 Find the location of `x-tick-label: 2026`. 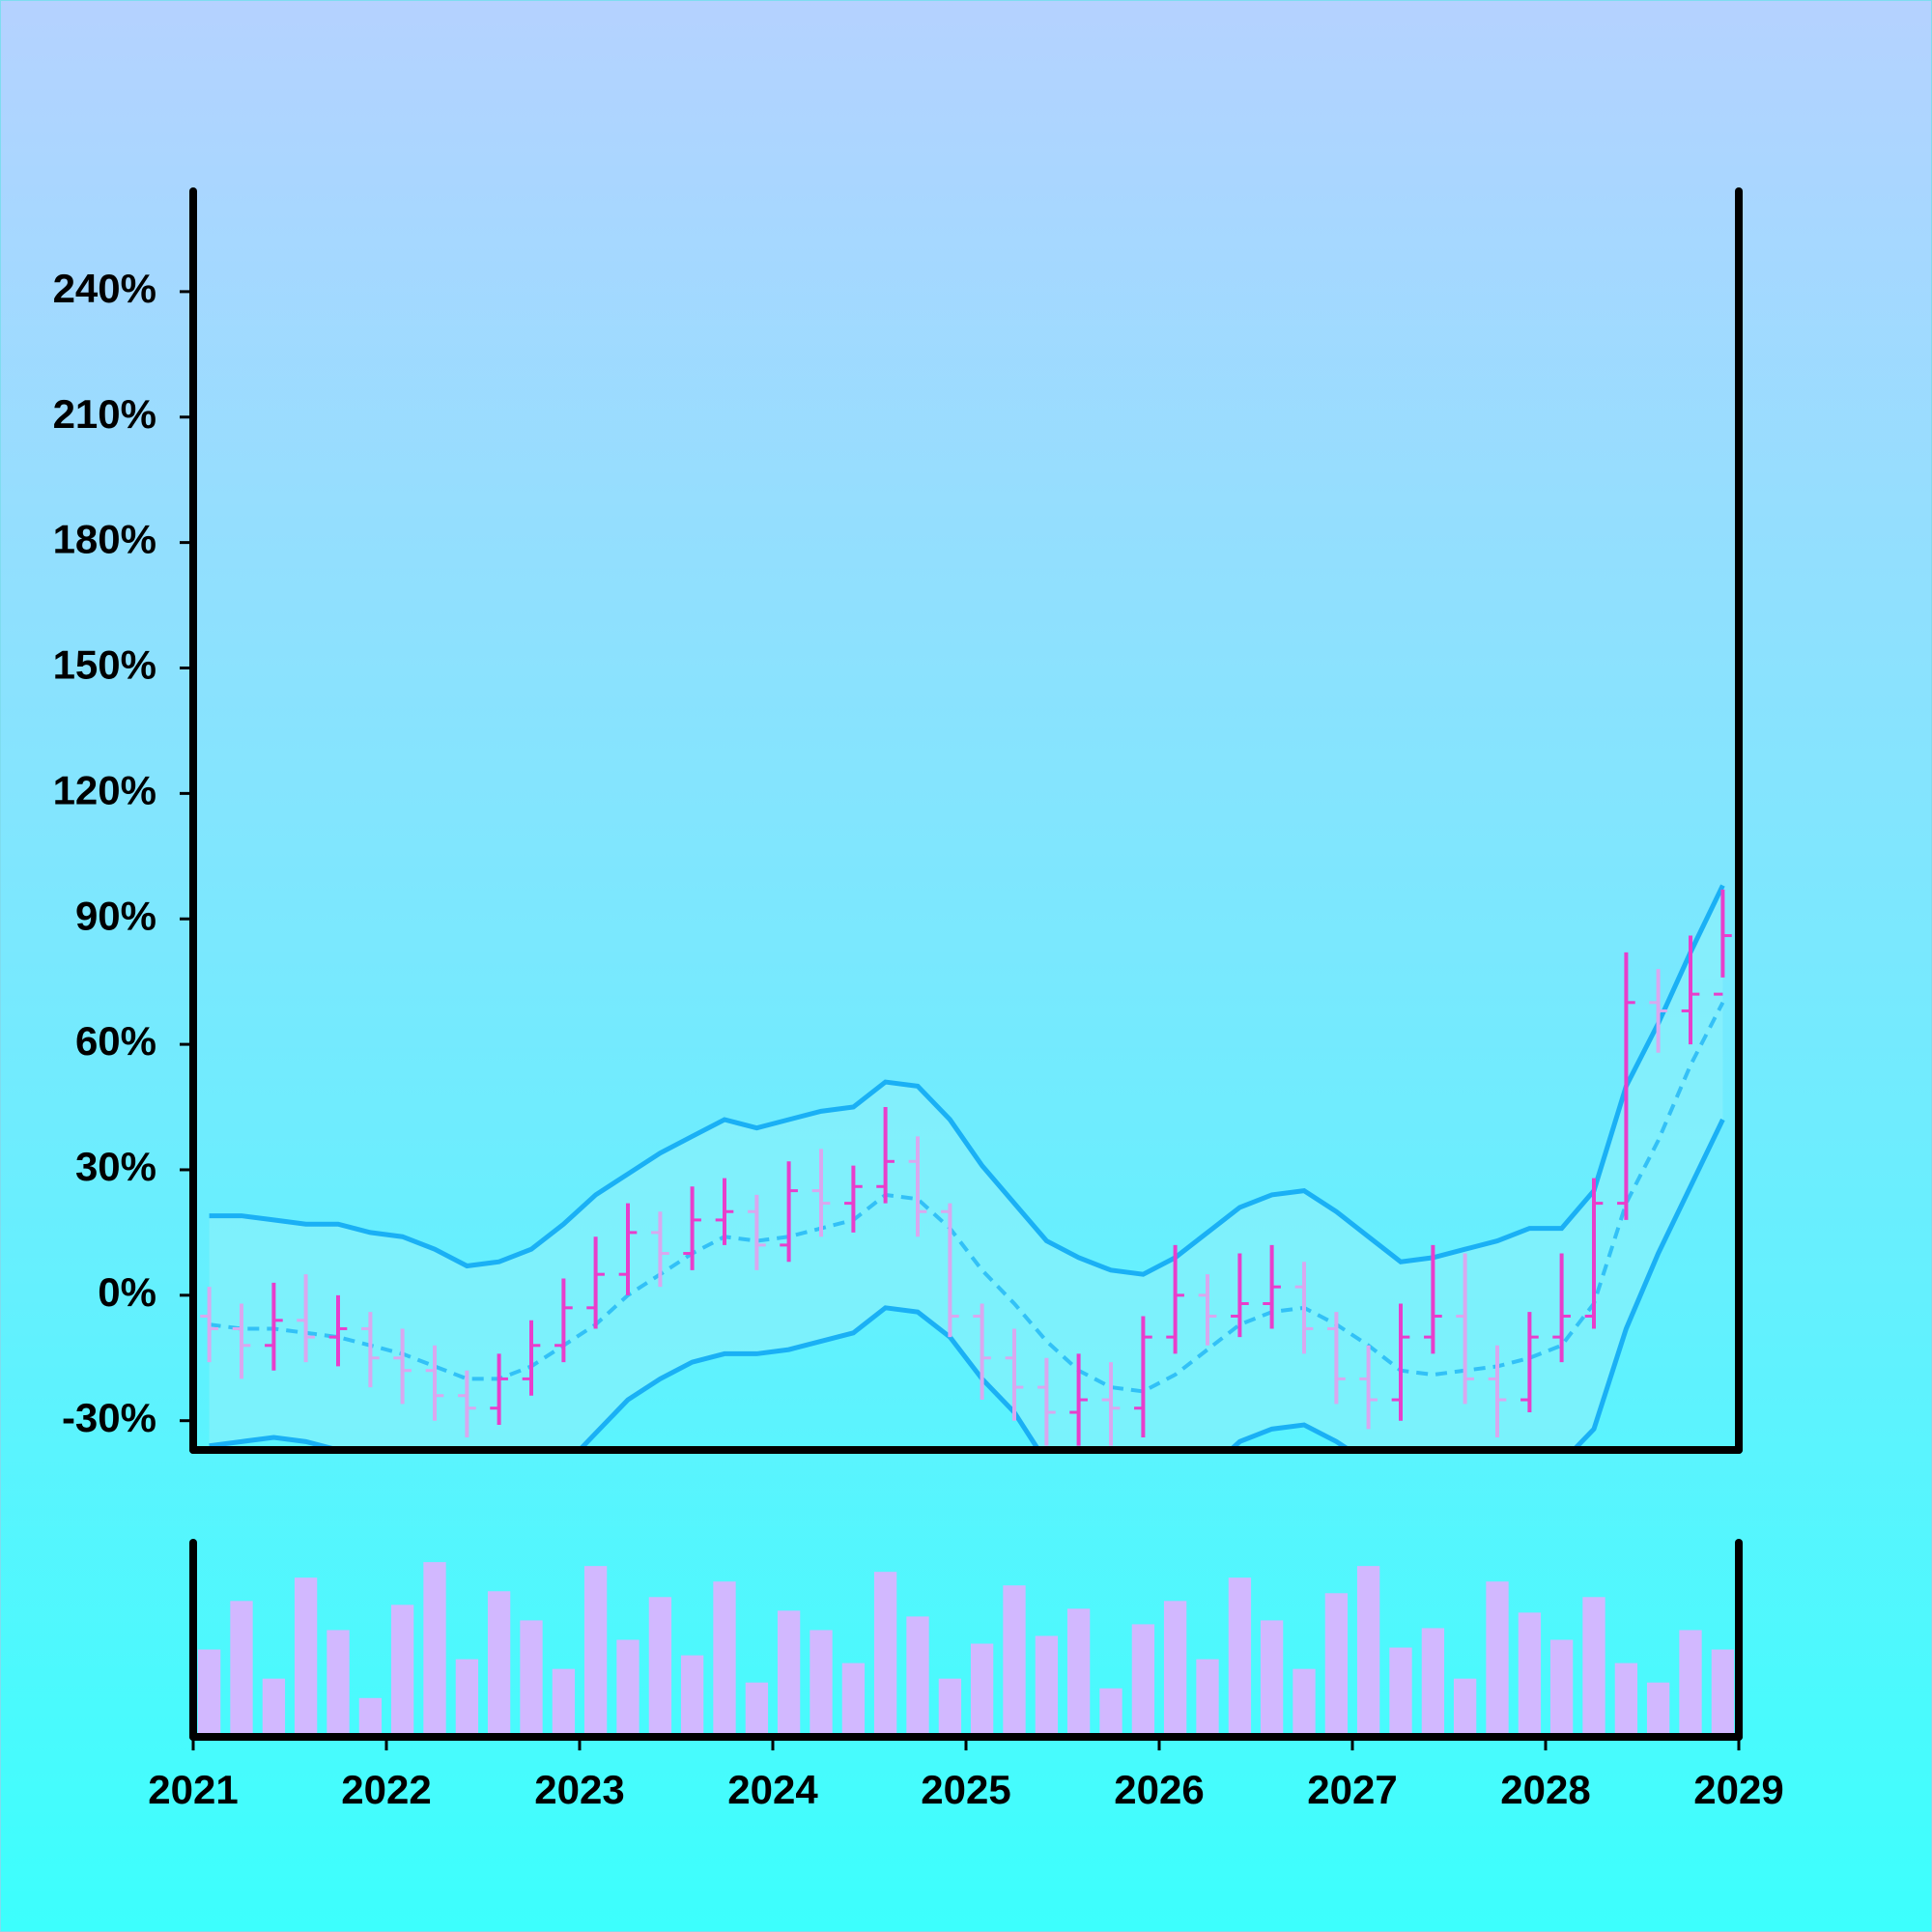

x-tick-label: 2026 is located at coordinates (1159, 1789).